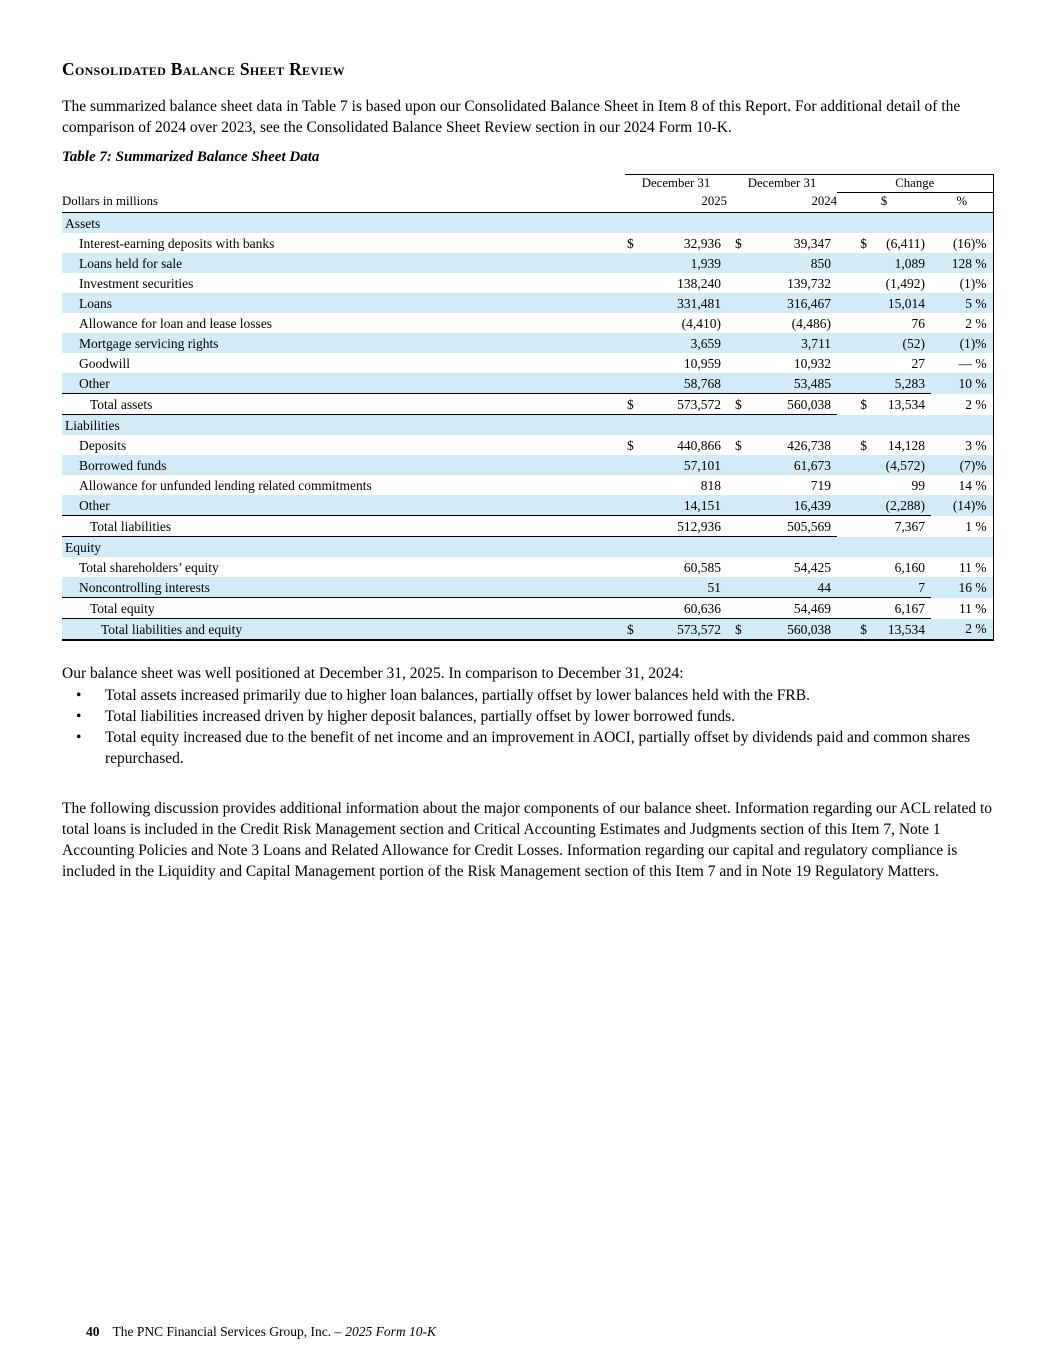 This screenshot has width=1055, height=1365. What do you see at coordinates (149, 567) in the screenshot?
I see `row-label: Total shareholders’ equity` at bounding box center [149, 567].